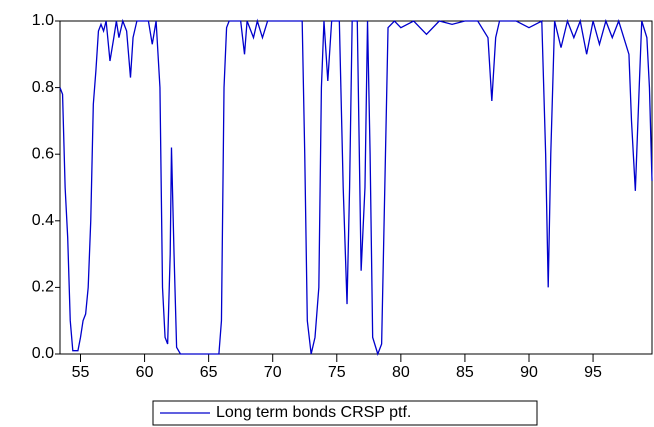  Describe the element at coordinates (145, 372) in the screenshot. I see `x-tick-label: 60` at that location.